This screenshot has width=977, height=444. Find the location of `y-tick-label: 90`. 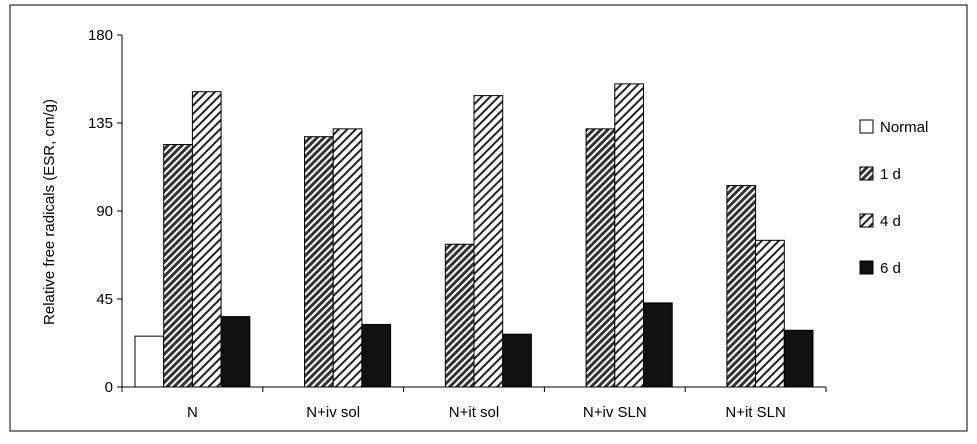

y-tick-label: 90 is located at coordinates (104, 211).